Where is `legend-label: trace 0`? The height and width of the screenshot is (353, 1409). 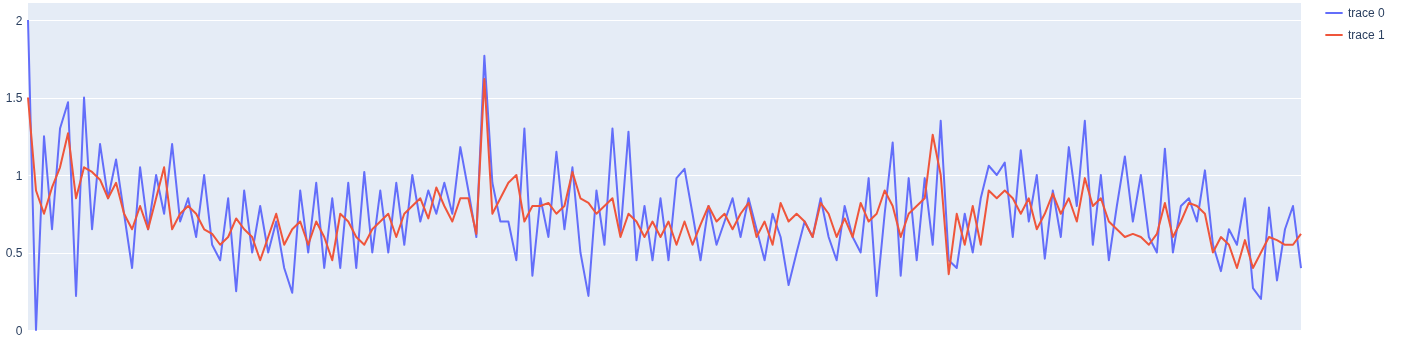 legend-label: trace 0 is located at coordinates (1367, 13).